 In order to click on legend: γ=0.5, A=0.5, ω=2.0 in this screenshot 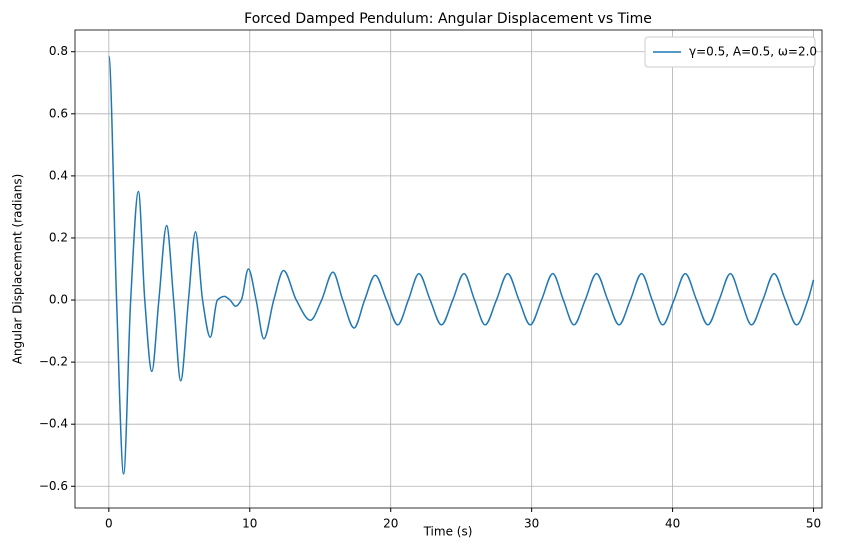, I will do `click(730, 52)`.